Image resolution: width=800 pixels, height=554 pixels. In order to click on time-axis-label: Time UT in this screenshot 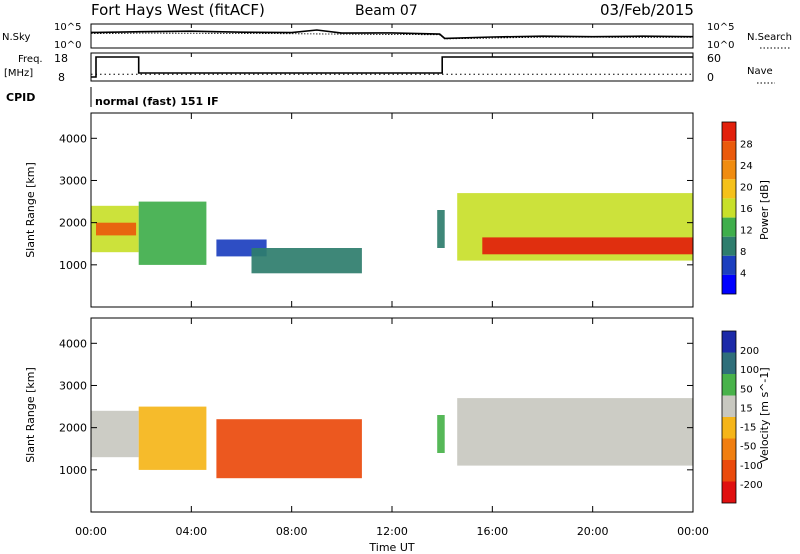, I will do `click(391, 547)`.